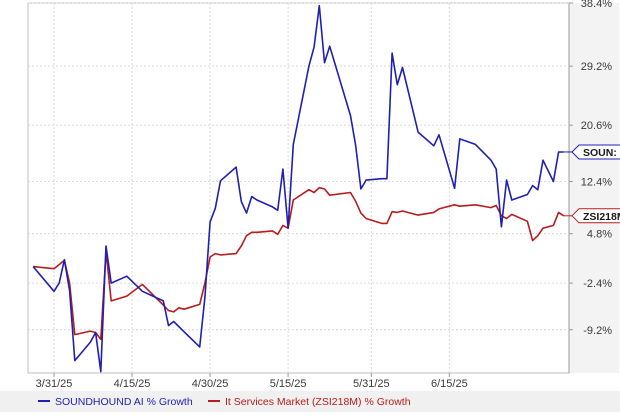  What do you see at coordinates (597, 284) in the screenshot?
I see `y-tick-label: -2.4%` at bounding box center [597, 284].